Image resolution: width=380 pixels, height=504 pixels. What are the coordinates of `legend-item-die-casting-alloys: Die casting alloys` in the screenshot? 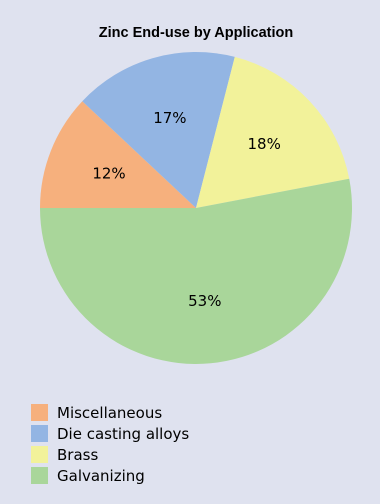 It's located at (110, 434).